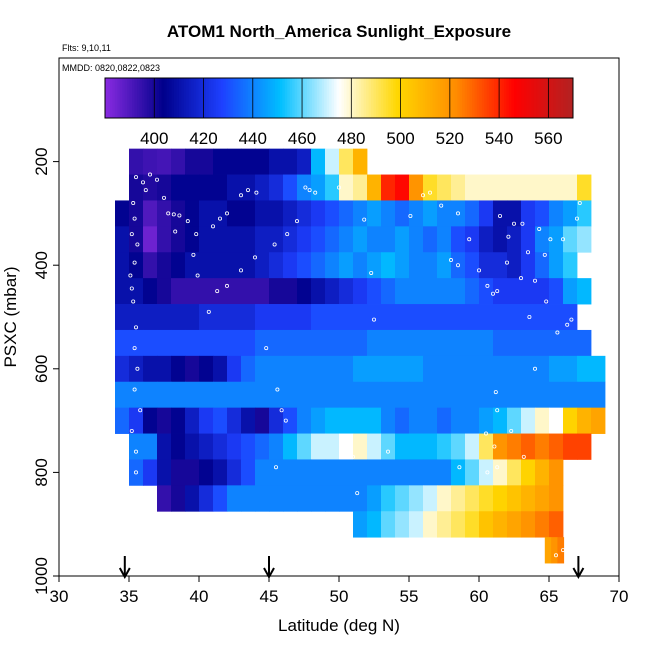 Image resolution: width=650 pixels, height=650 pixels. I want to click on y-tick-label: 1000, so click(41, 576).